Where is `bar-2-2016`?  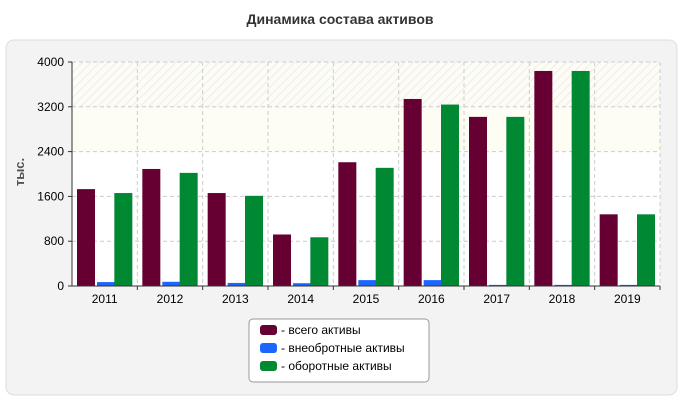 bar-2-2016 is located at coordinates (432, 283).